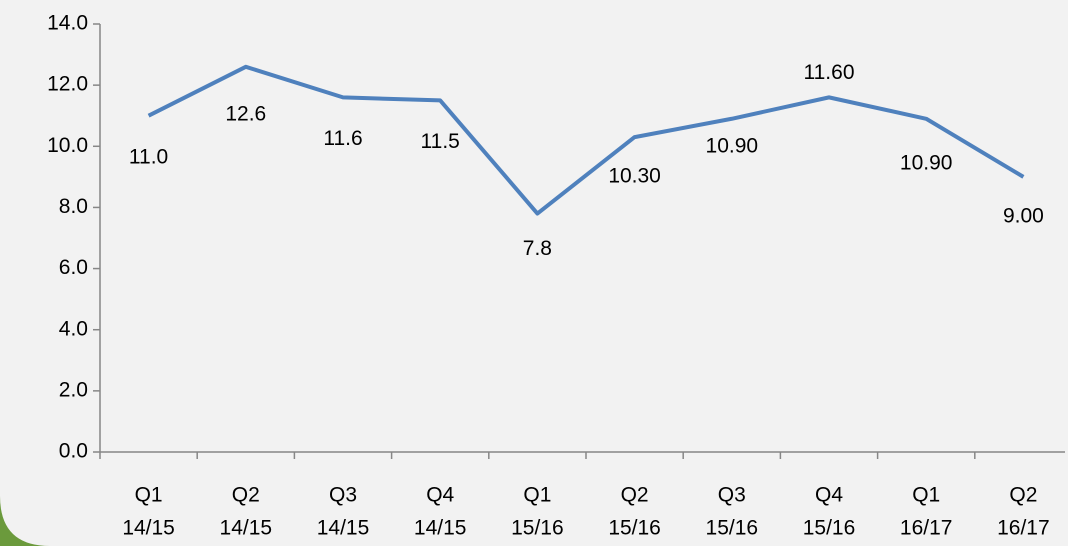 The height and width of the screenshot is (546, 1068). Describe the element at coordinates (73, 328) in the screenshot. I see `y-tick-label: 4.0` at that location.